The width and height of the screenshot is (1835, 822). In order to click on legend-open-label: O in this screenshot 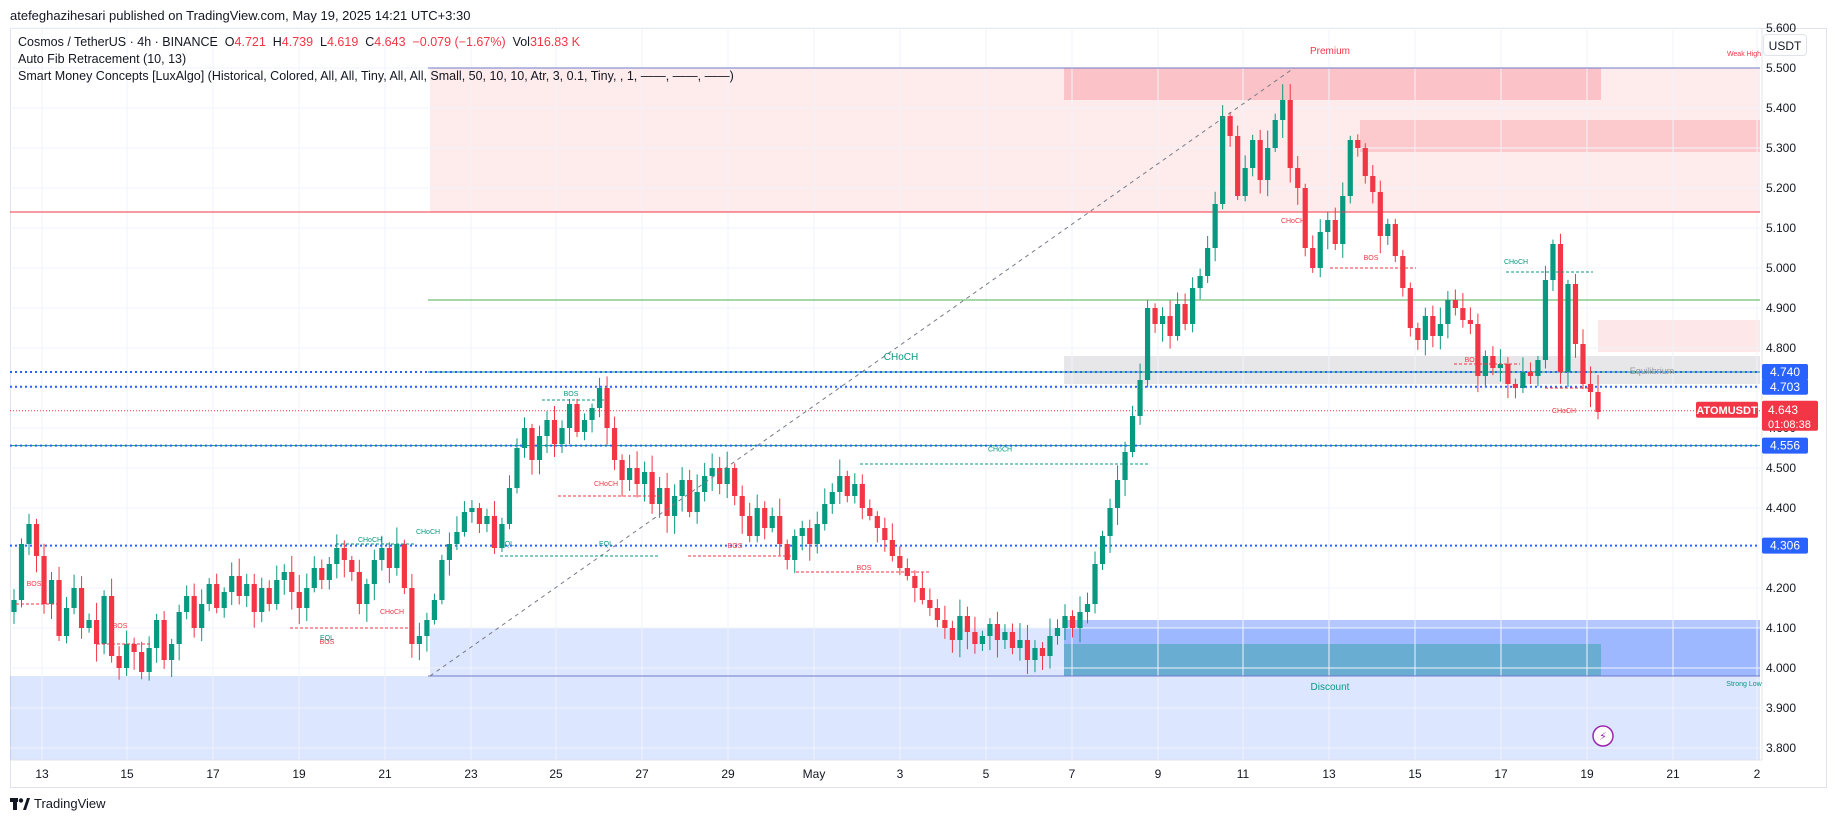, I will do `click(229, 42)`.